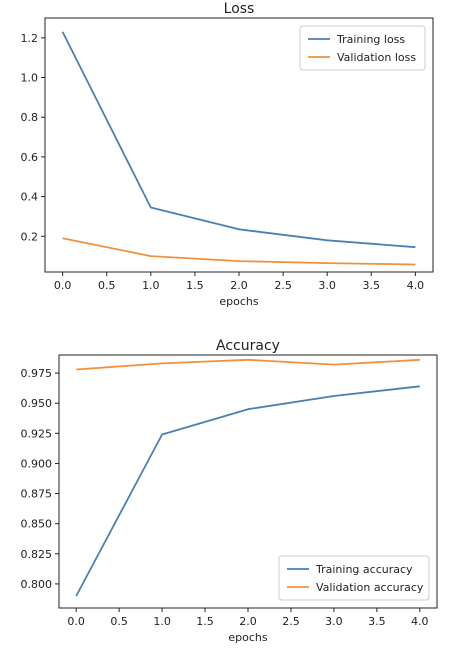 Image resolution: width=474 pixels, height=659 pixels. What do you see at coordinates (30, 78) in the screenshot?
I see `y-tick-label: 1.0` at bounding box center [30, 78].